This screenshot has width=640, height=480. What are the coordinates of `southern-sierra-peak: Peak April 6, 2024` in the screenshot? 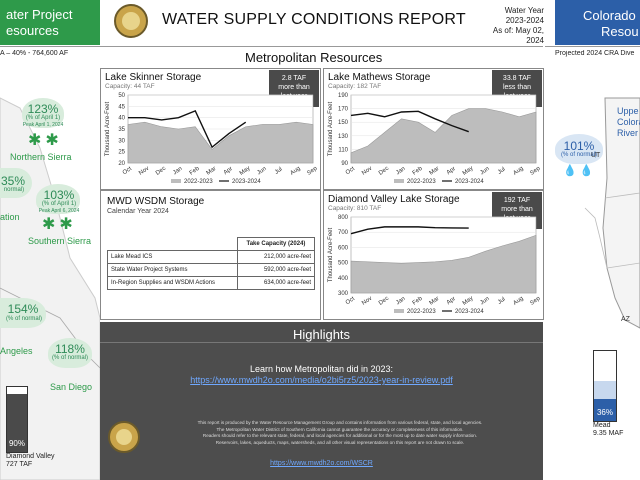 It's located at (59, 211).